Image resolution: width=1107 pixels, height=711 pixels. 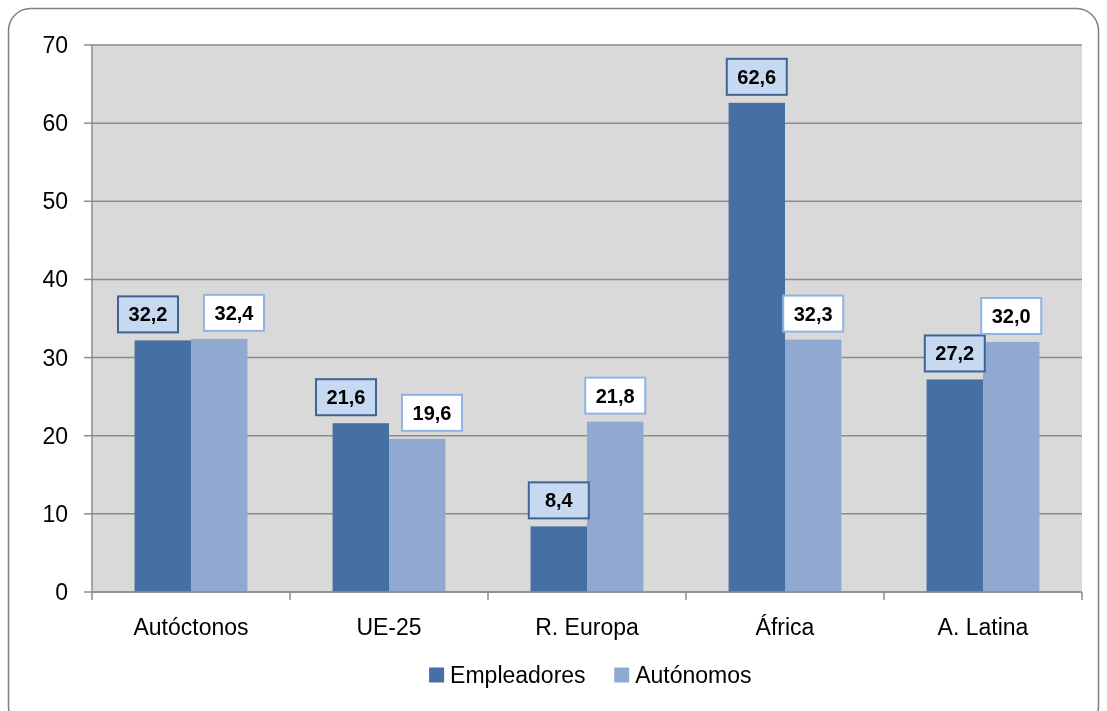 What do you see at coordinates (389, 627) in the screenshot?
I see `x-tick-label: UE-25` at bounding box center [389, 627].